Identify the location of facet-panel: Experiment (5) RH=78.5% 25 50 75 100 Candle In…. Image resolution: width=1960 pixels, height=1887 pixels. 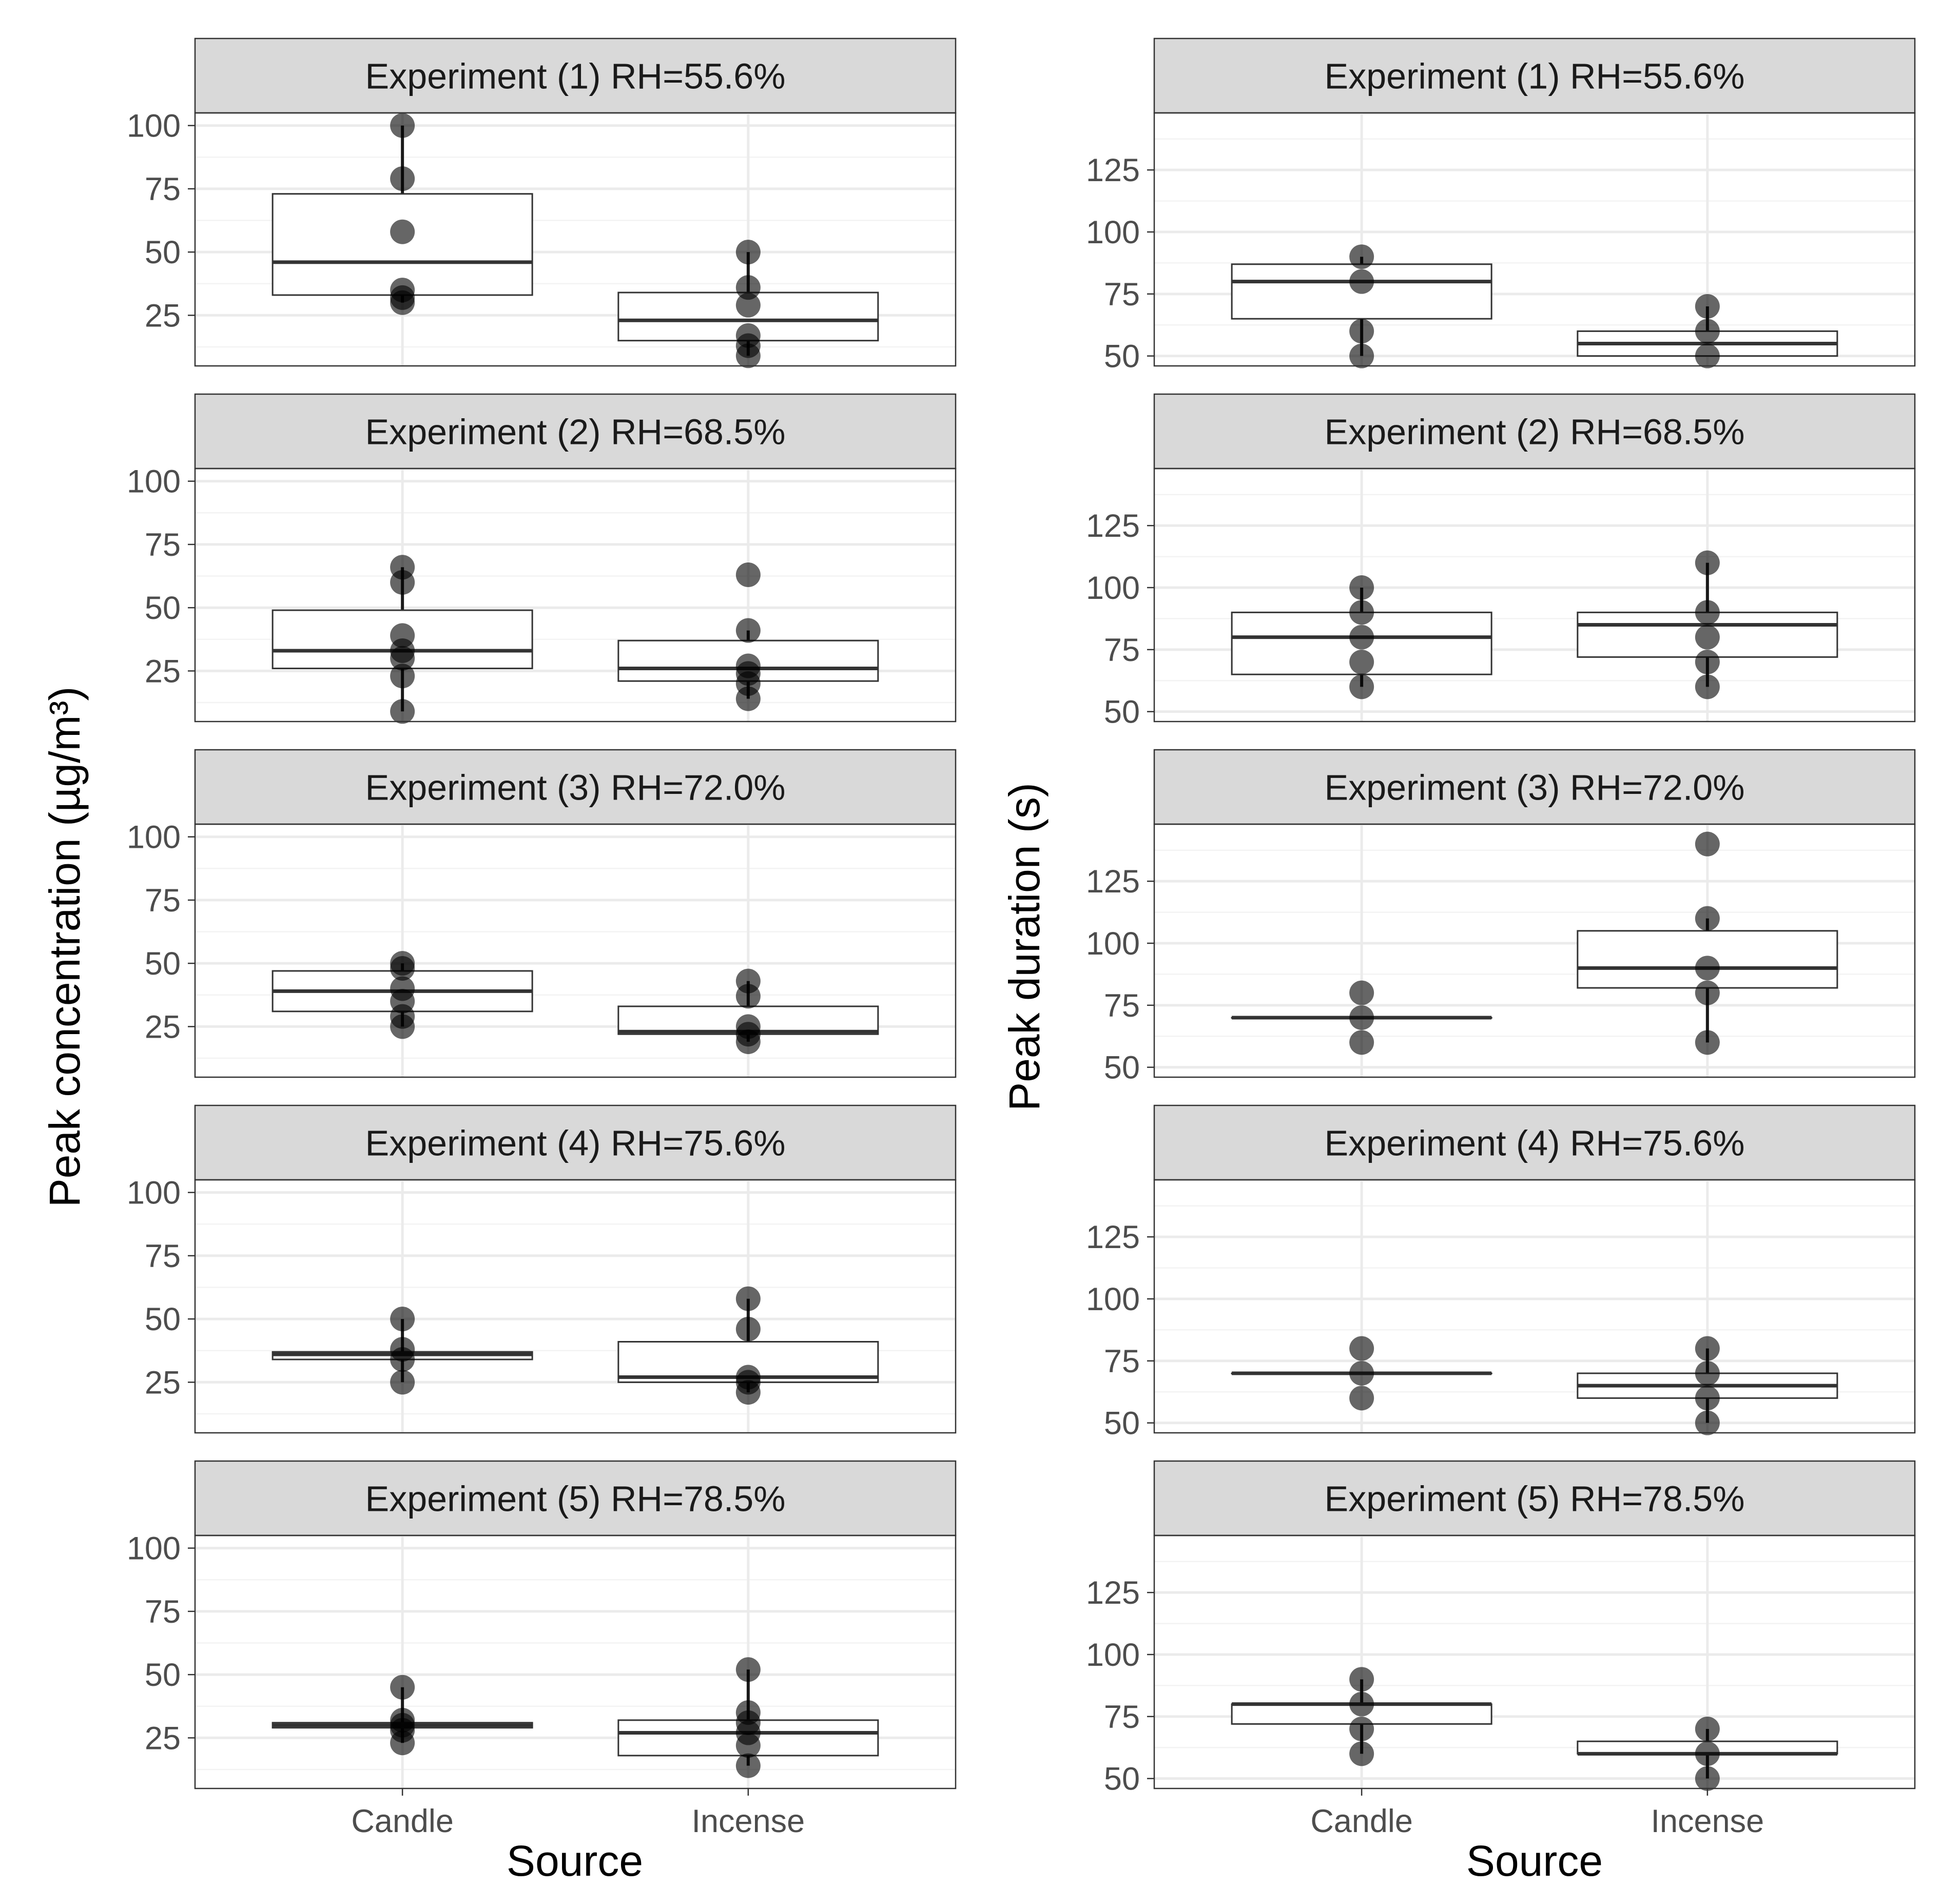
(542, 1650).